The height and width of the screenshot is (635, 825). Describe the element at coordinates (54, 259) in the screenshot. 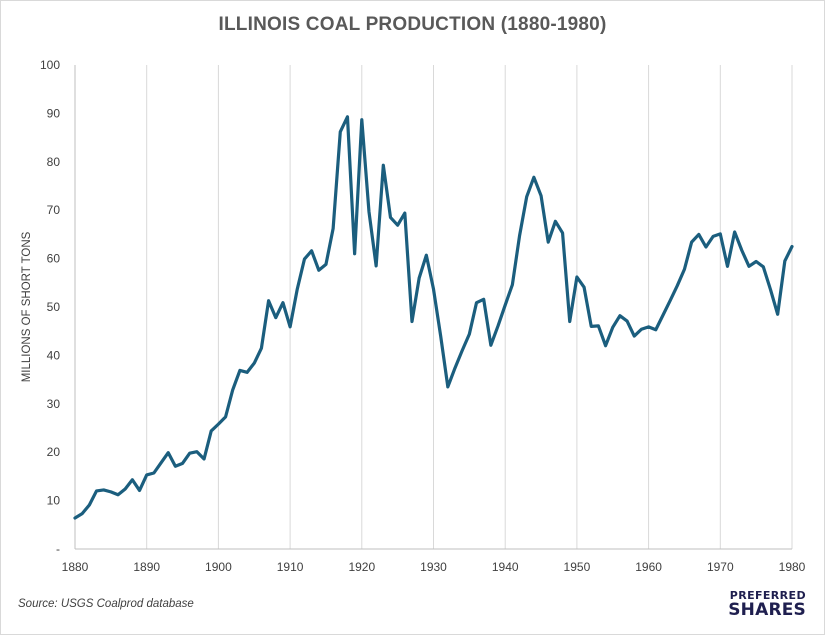

I see `y-tick-label: 60` at that location.